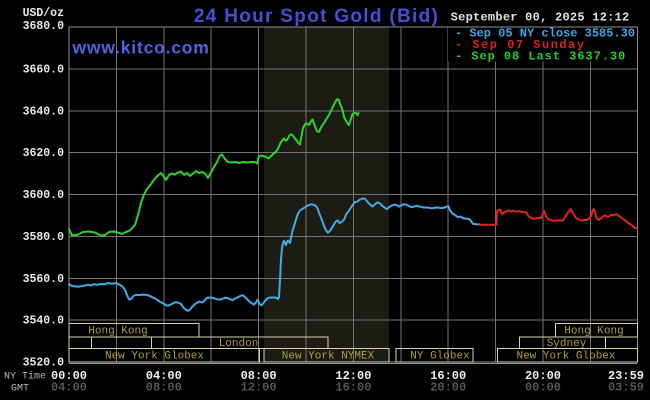 The height and width of the screenshot is (400, 650). I want to click on svg-text: 23:59, so click(626, 376).